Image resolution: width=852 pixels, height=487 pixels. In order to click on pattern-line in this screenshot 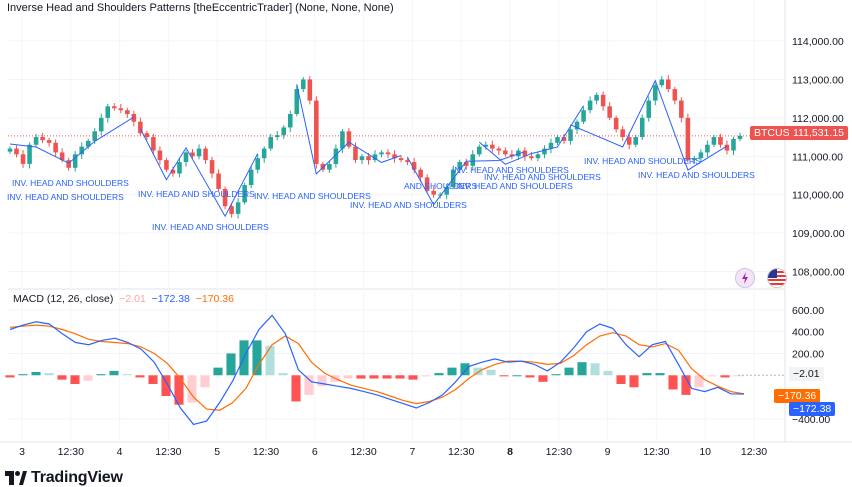, I will do `click(72, 140)`.